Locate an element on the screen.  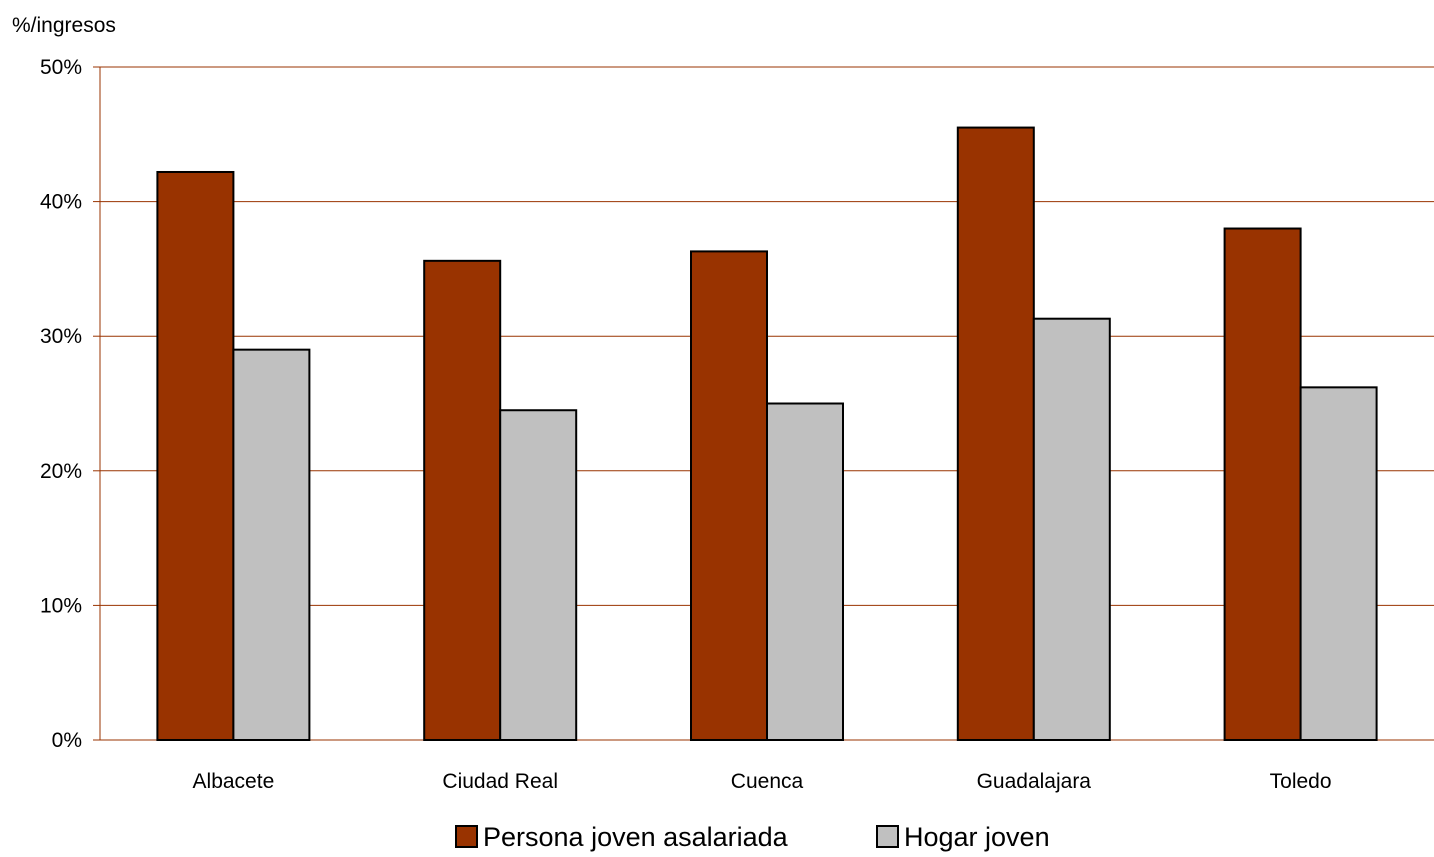
y-tick-label: 40% is located at coordinates (61, 202).